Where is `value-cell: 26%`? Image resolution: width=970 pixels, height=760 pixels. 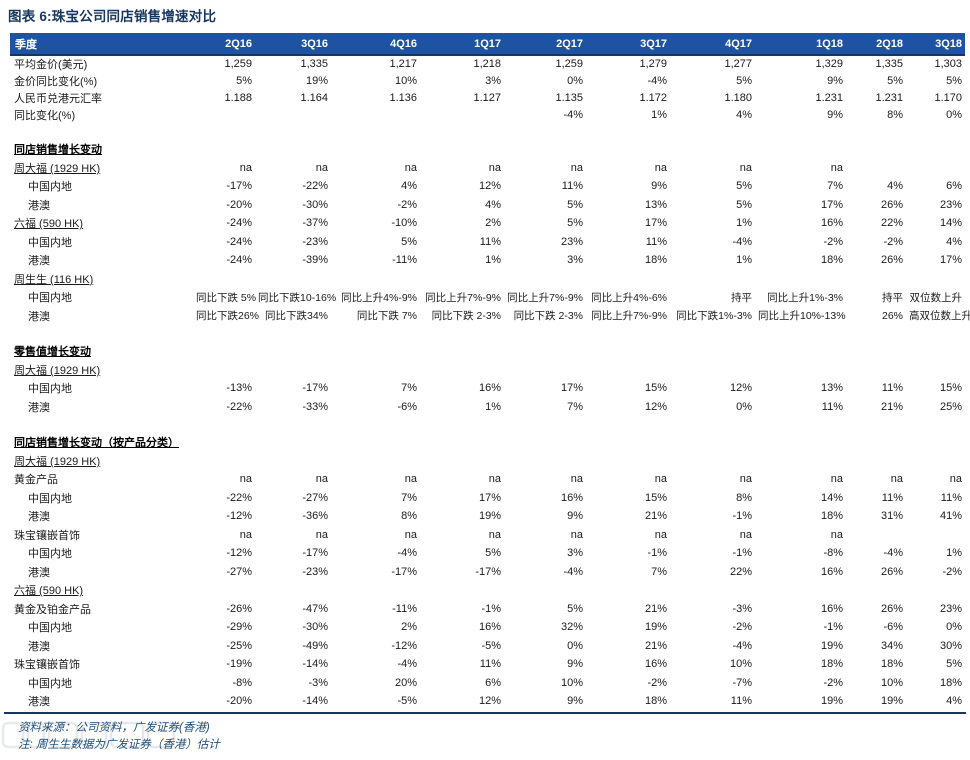 value-cell: 26% is located at coordinates (891, 608).